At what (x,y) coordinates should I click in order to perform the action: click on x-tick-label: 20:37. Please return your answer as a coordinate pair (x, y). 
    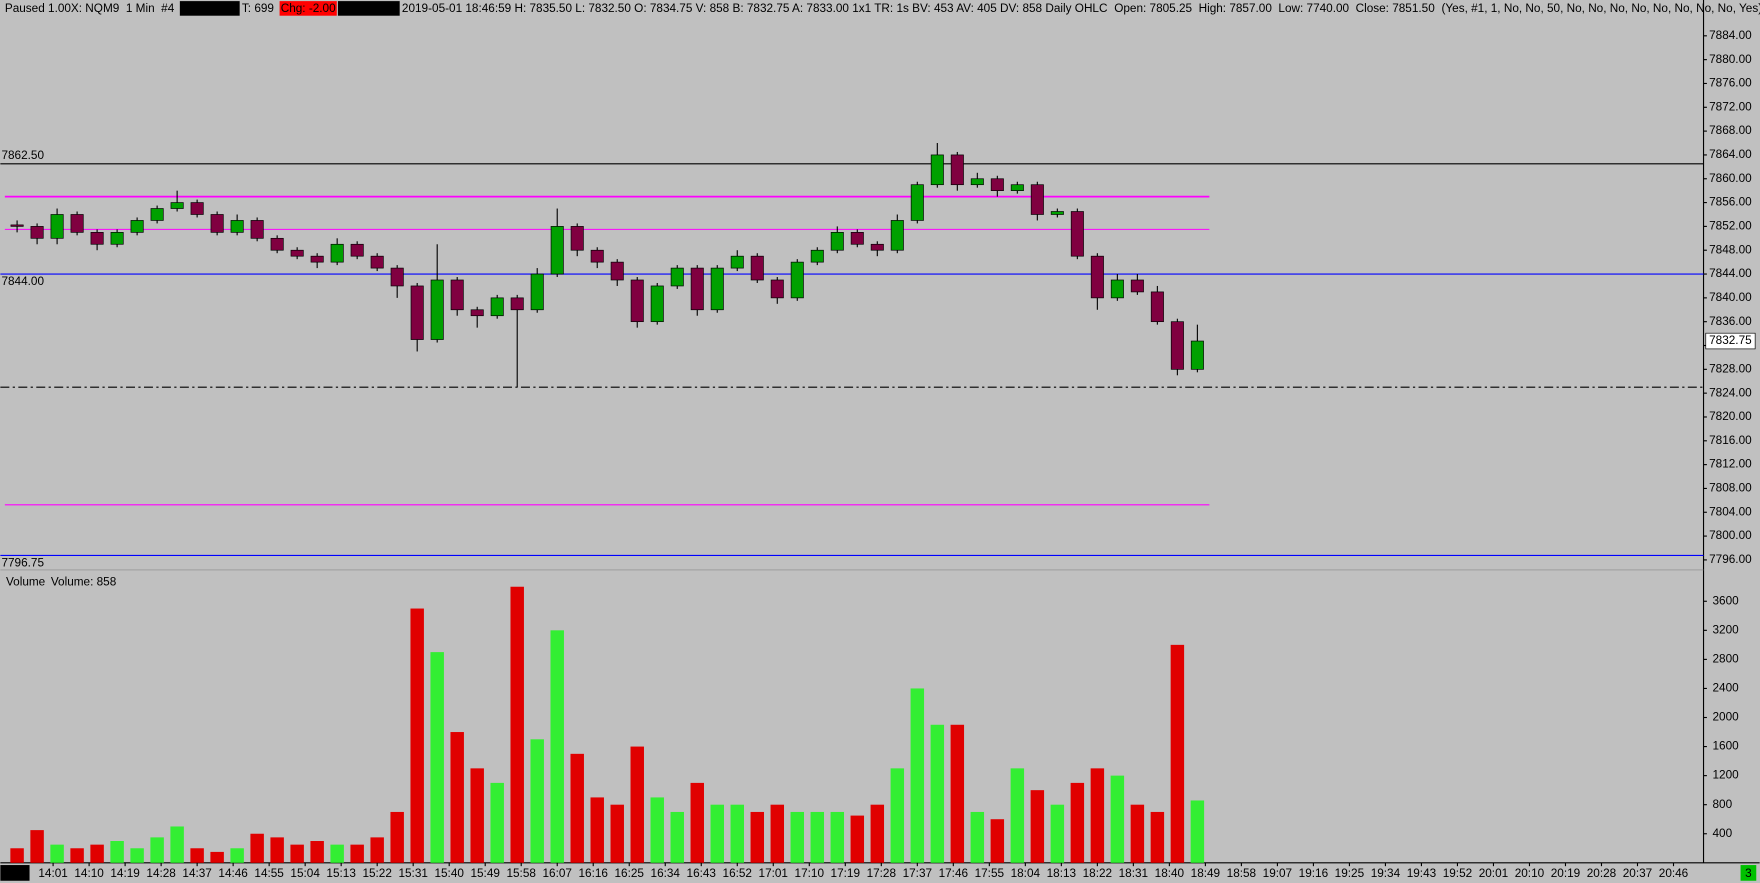
    Looking at the image, I should click on (1637, 873).